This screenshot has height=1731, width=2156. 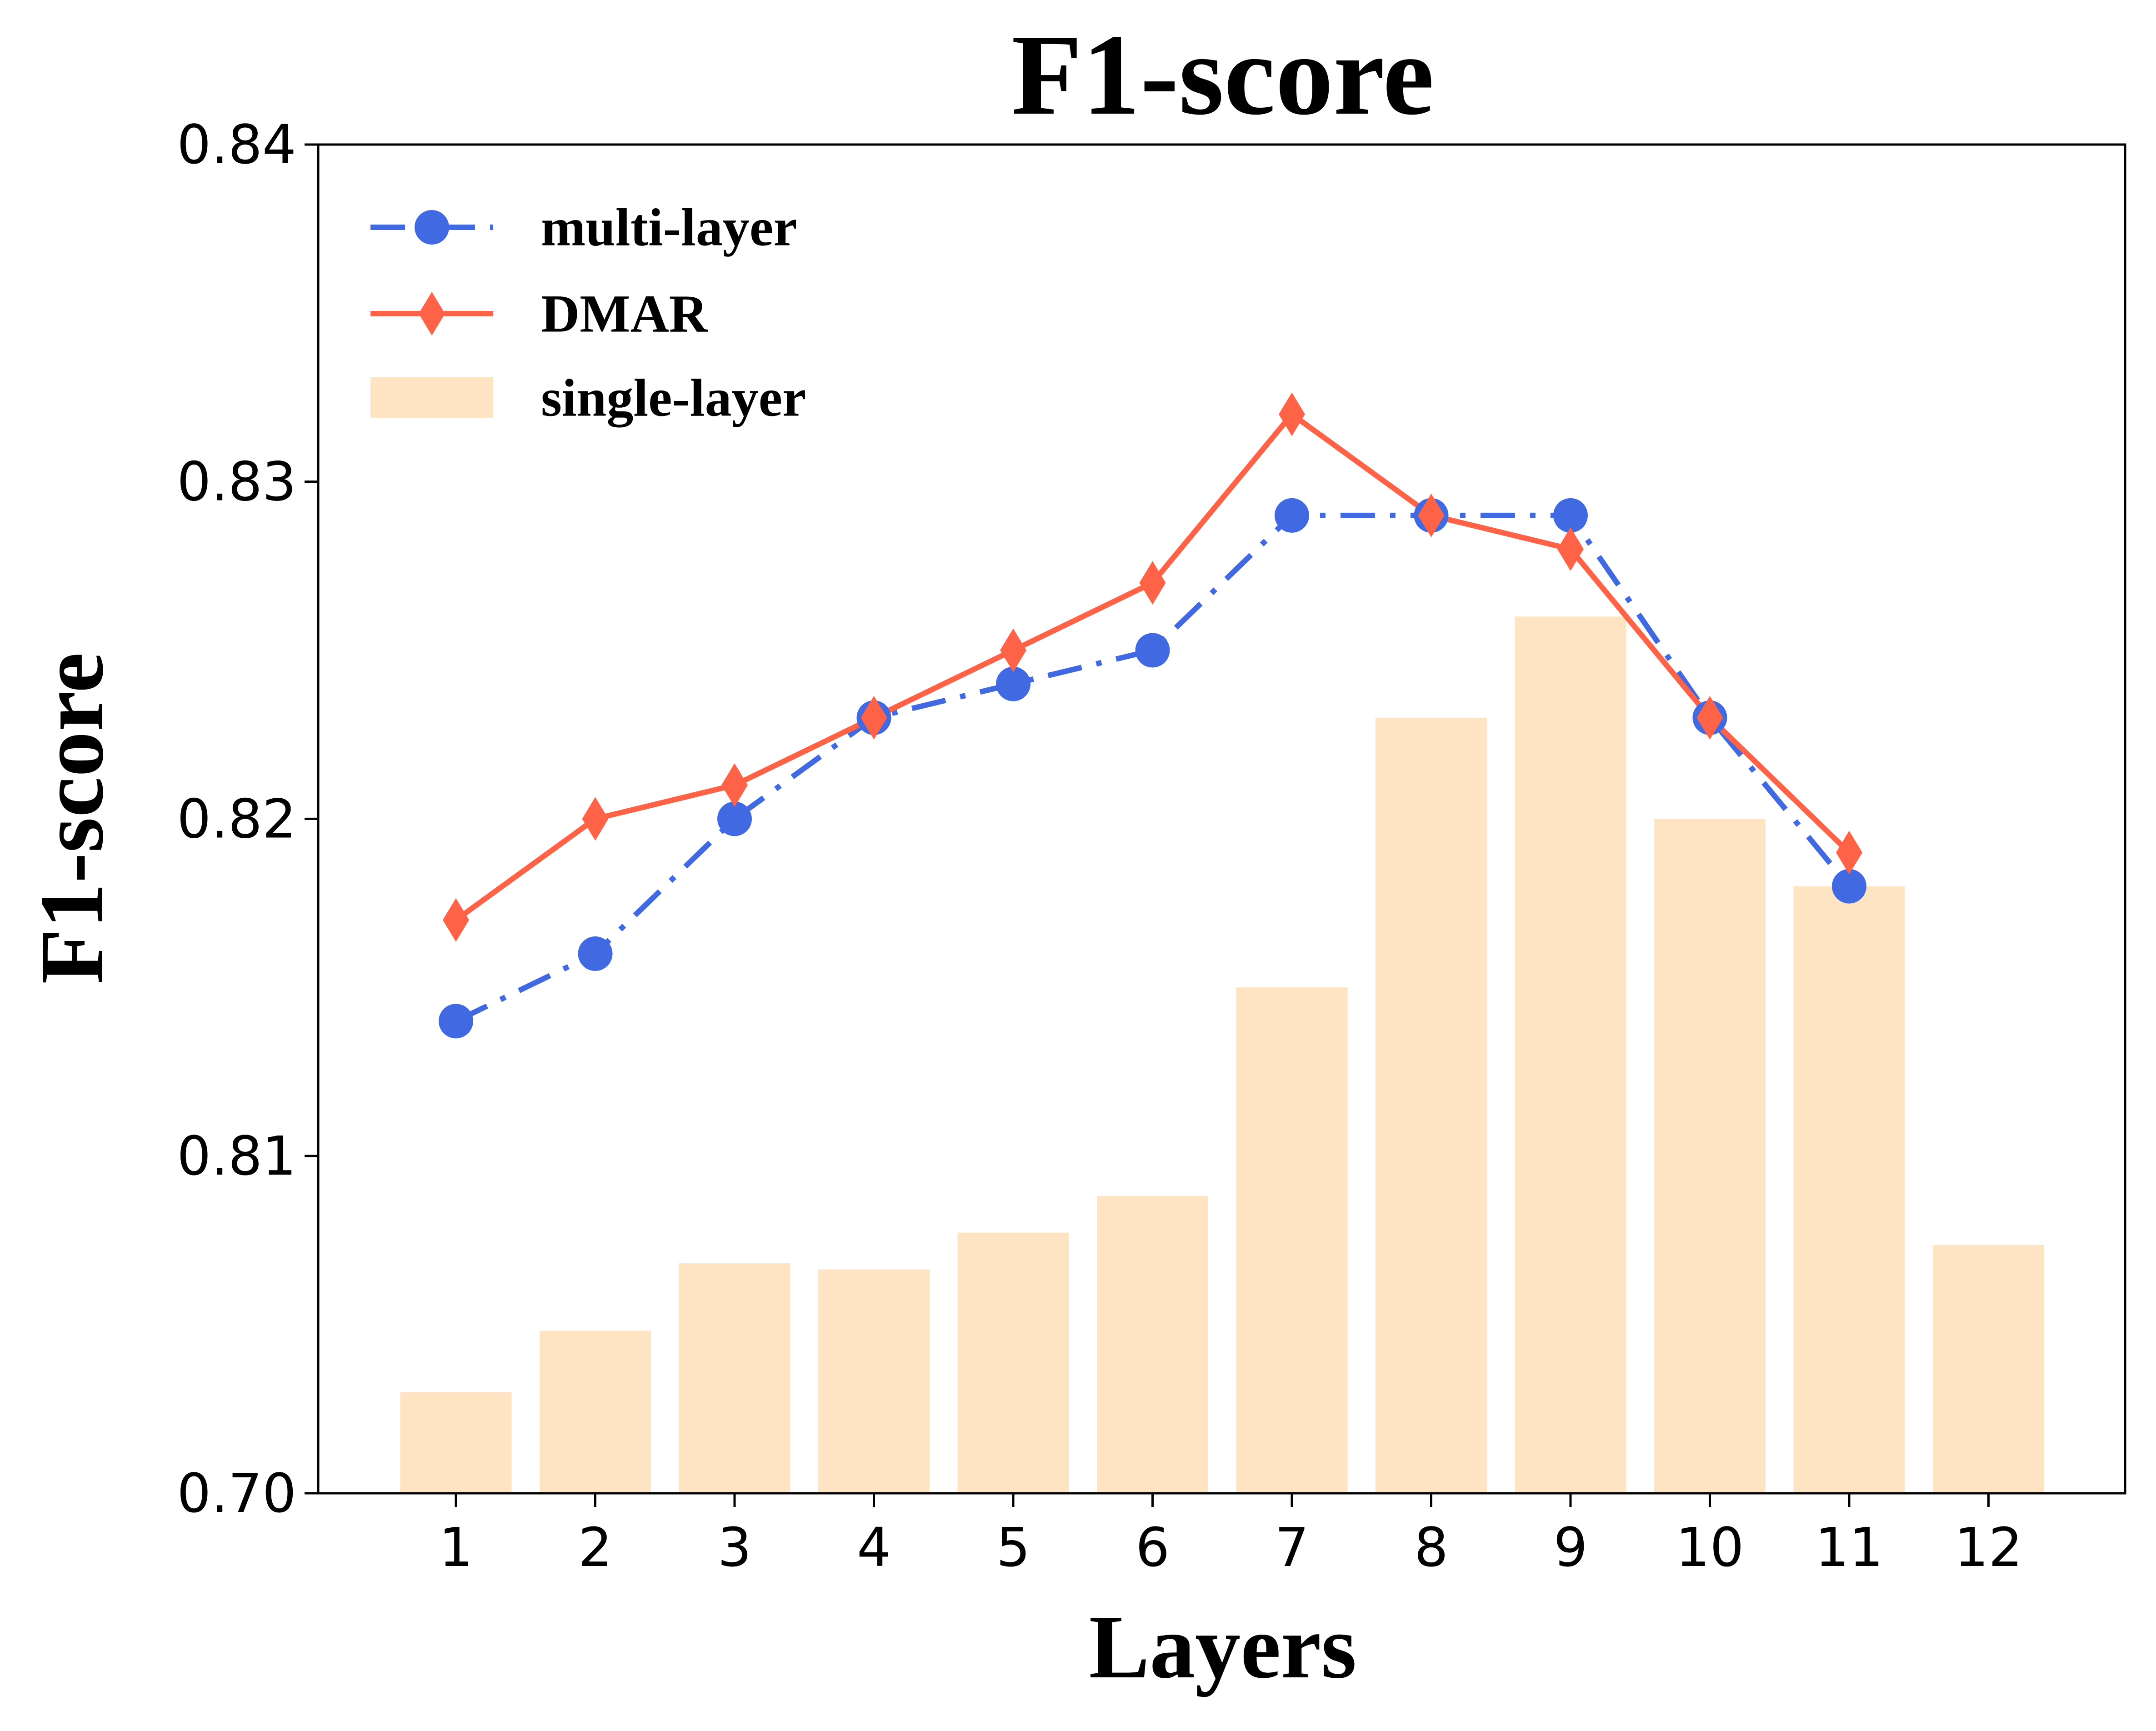 What do you see at coordinates (1153, 1547) in the screenshot?
I see `x-tick-label: 6` at bounding box center [1153, 1547].